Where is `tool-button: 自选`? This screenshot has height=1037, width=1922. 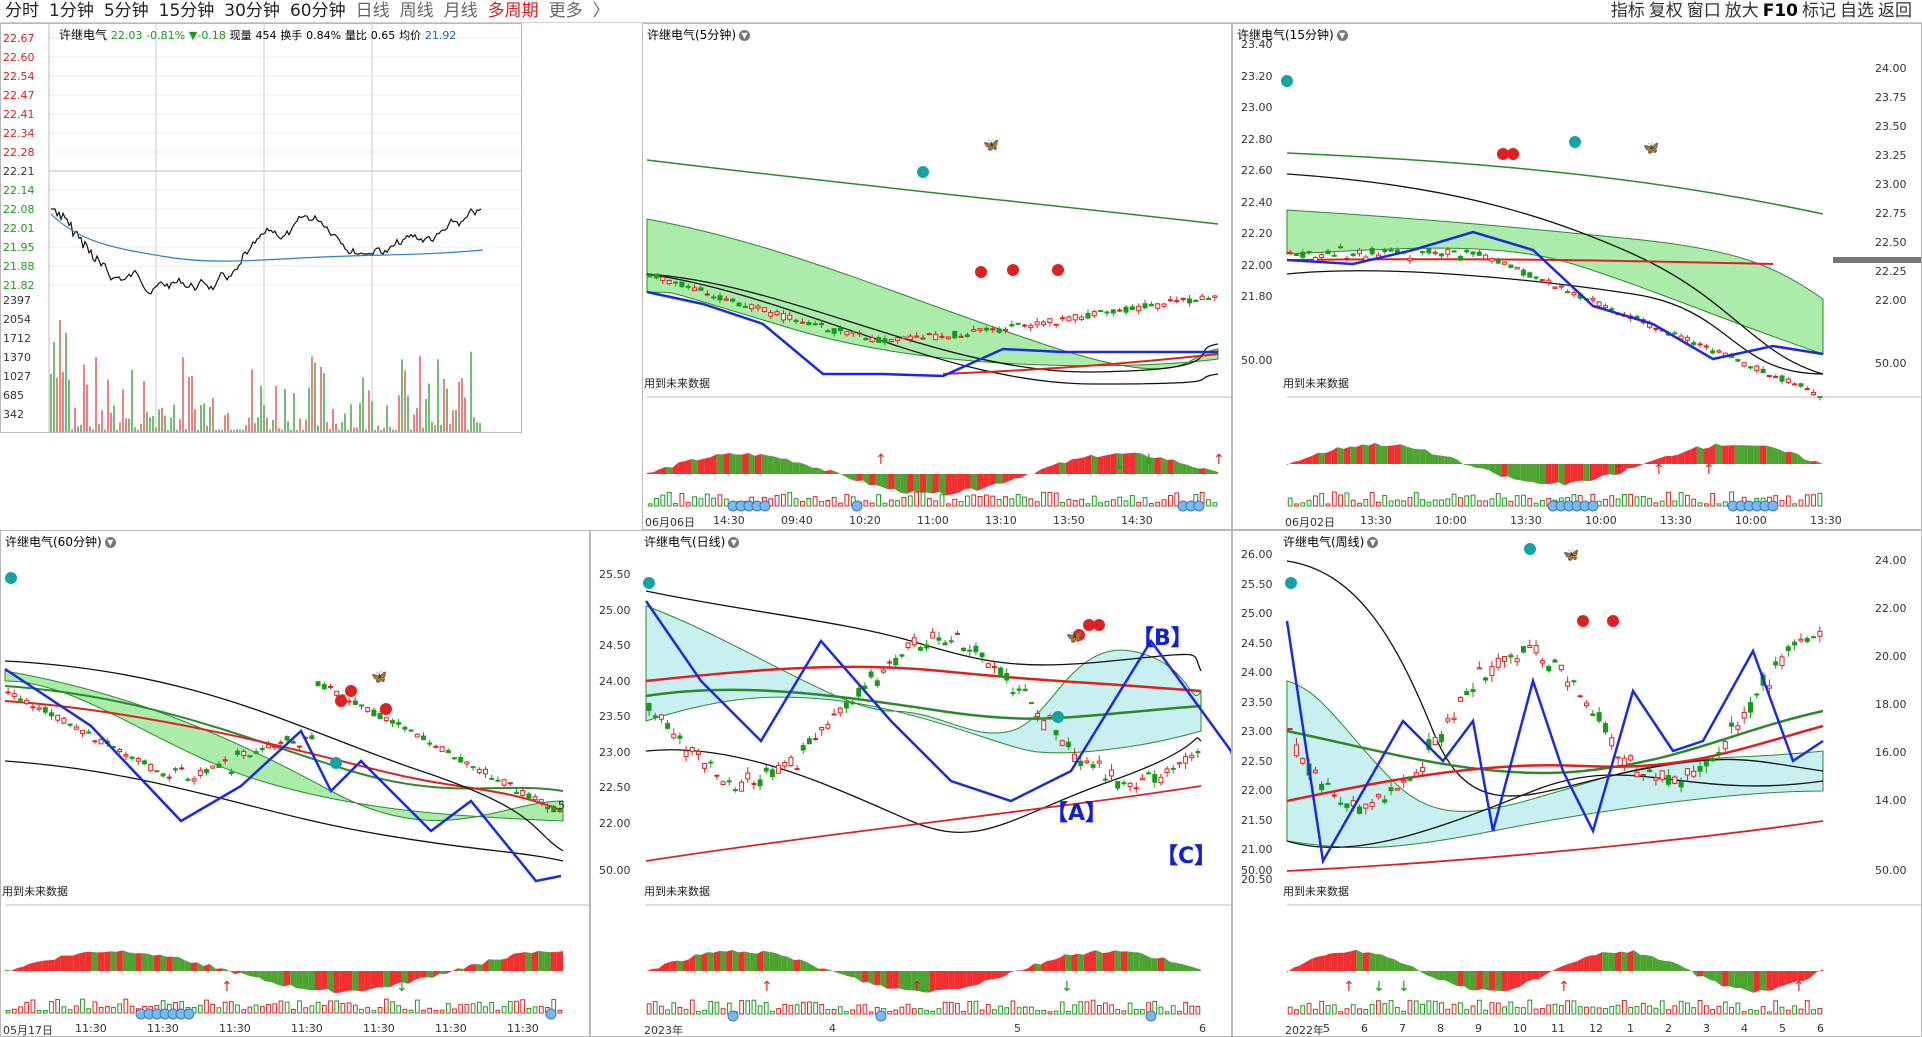 tool-button: 自选 is located at coordinates (1857, 11).